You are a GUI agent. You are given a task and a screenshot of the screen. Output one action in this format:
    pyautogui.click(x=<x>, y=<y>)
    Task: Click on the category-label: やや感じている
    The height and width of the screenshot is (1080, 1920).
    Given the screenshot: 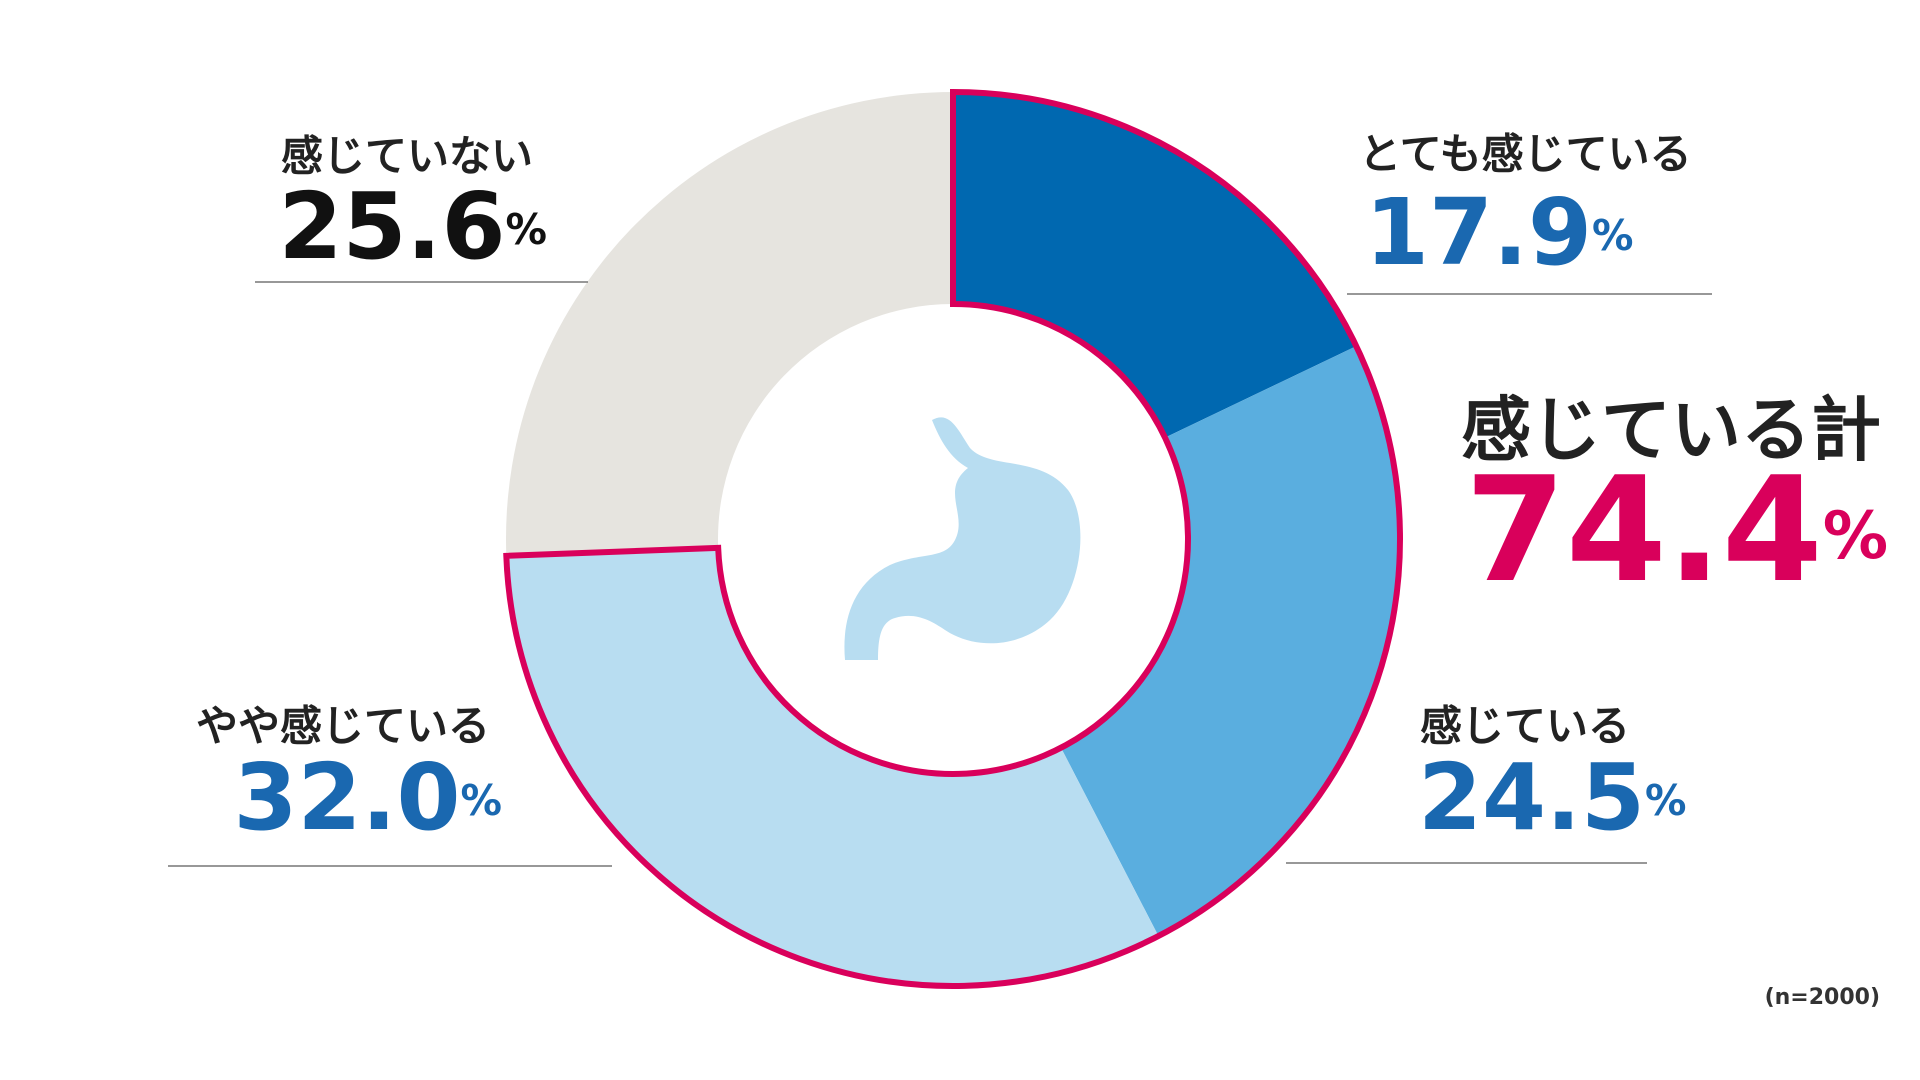 What is the action you would take?
    pyautogui.click(x=343, y=726)
    